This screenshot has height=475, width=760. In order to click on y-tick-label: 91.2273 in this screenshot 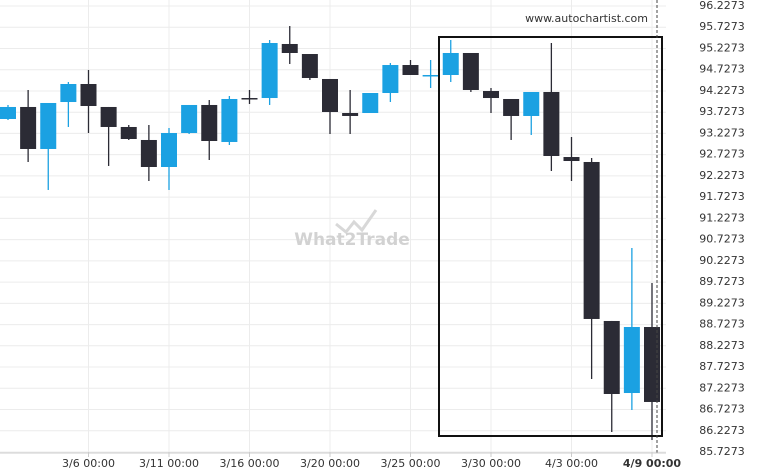, I will do `click(722, 217)`.